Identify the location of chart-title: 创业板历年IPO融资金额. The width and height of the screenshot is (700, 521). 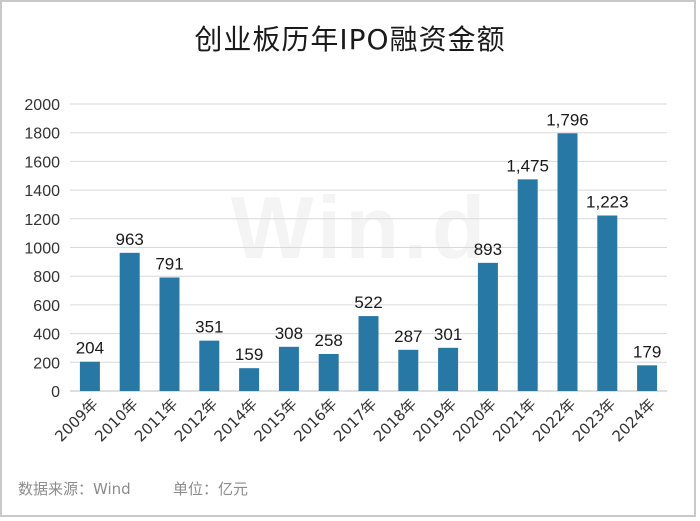
(350, 39).